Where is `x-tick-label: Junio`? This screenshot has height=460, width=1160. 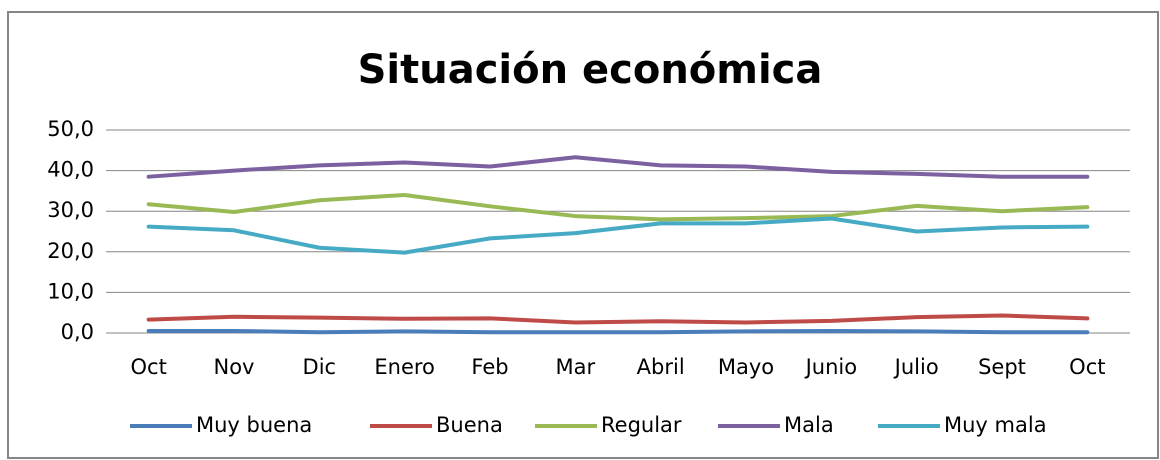
x-tick-label: Junio is located at coordinates (831, 367).